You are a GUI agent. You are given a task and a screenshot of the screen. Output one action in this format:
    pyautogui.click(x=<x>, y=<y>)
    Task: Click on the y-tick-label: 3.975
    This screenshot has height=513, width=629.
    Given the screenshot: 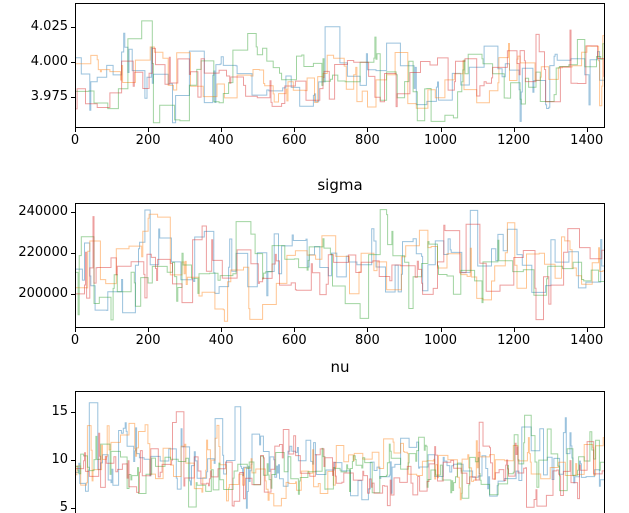 What is the action you would take?
    pyautogui.click(x=49, y=97)
    